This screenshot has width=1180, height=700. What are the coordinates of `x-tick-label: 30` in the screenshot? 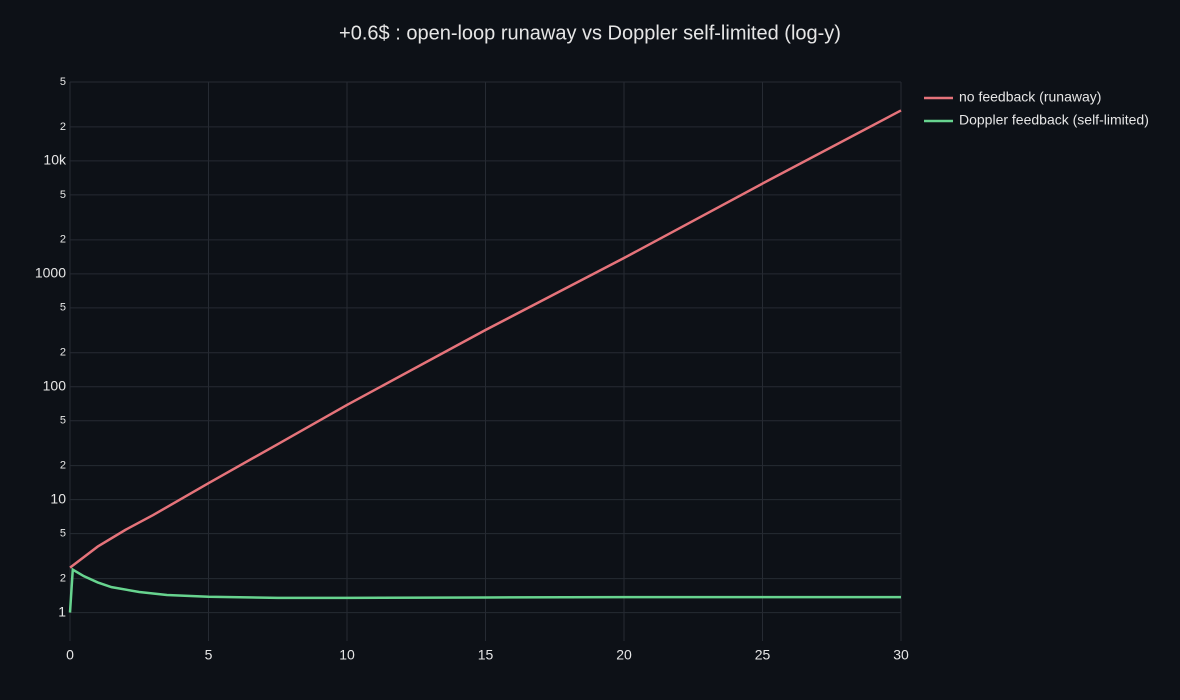 It's located at (901, 655).